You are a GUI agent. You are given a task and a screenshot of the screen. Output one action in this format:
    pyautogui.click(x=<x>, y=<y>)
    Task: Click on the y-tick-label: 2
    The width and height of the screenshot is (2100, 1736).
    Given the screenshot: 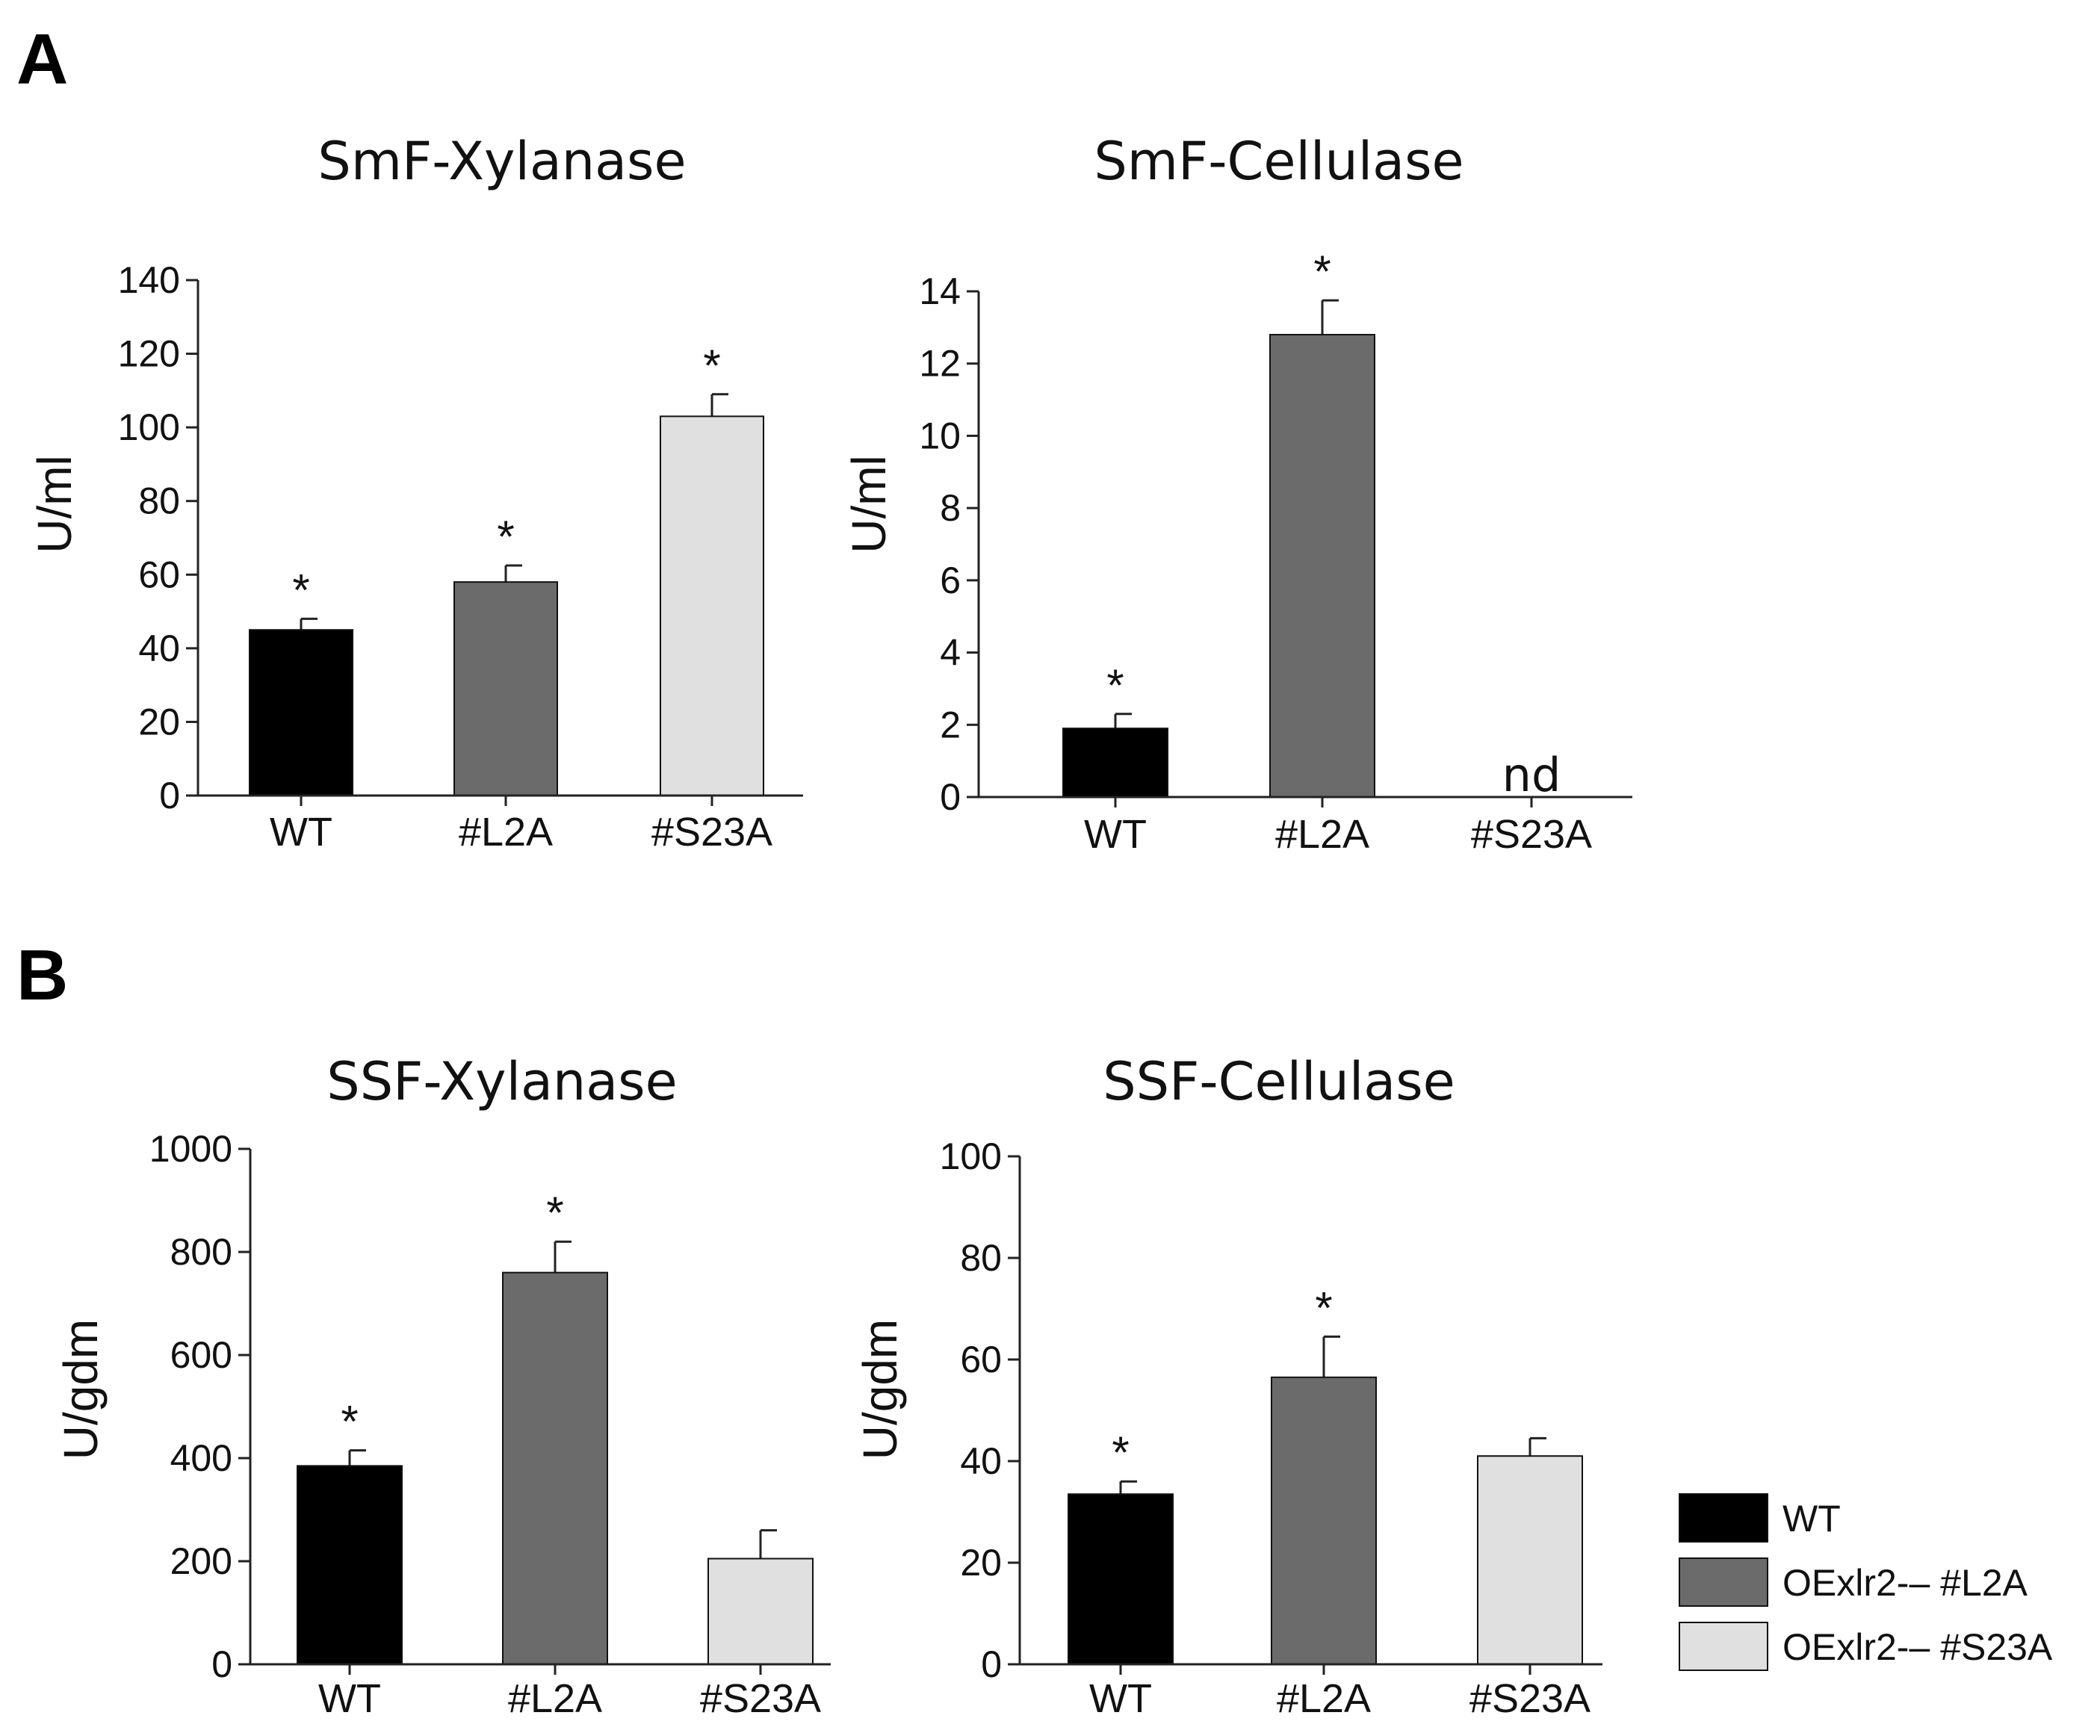 What is the action you would take?
    pyautogui.click(x=950, y=724)
    